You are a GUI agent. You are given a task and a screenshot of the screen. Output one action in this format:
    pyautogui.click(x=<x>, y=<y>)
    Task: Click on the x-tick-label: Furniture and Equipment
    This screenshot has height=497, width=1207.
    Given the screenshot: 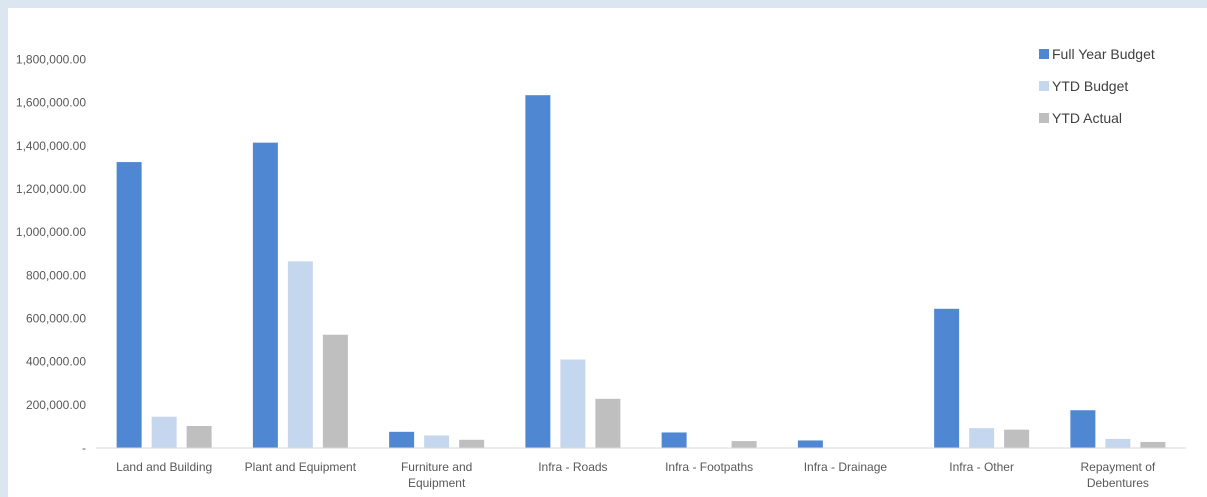 What is the action you would take?
    pyautogui.click(x=436, y=475)
    